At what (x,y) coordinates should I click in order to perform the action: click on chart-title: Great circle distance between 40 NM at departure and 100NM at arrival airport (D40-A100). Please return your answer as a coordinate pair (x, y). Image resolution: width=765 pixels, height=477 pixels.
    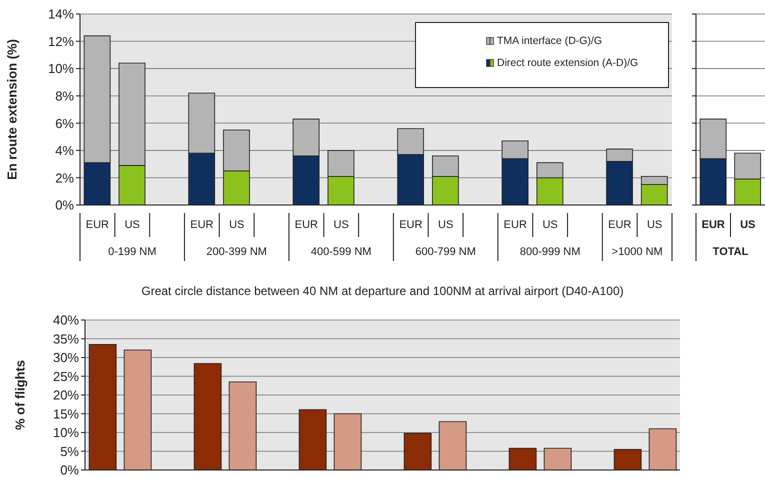
    Looking at the image, I should click on (382, 292).